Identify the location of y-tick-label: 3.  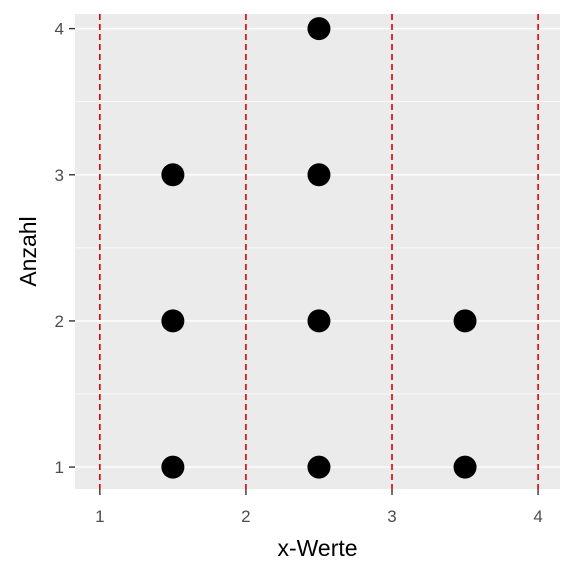
(59, 175).